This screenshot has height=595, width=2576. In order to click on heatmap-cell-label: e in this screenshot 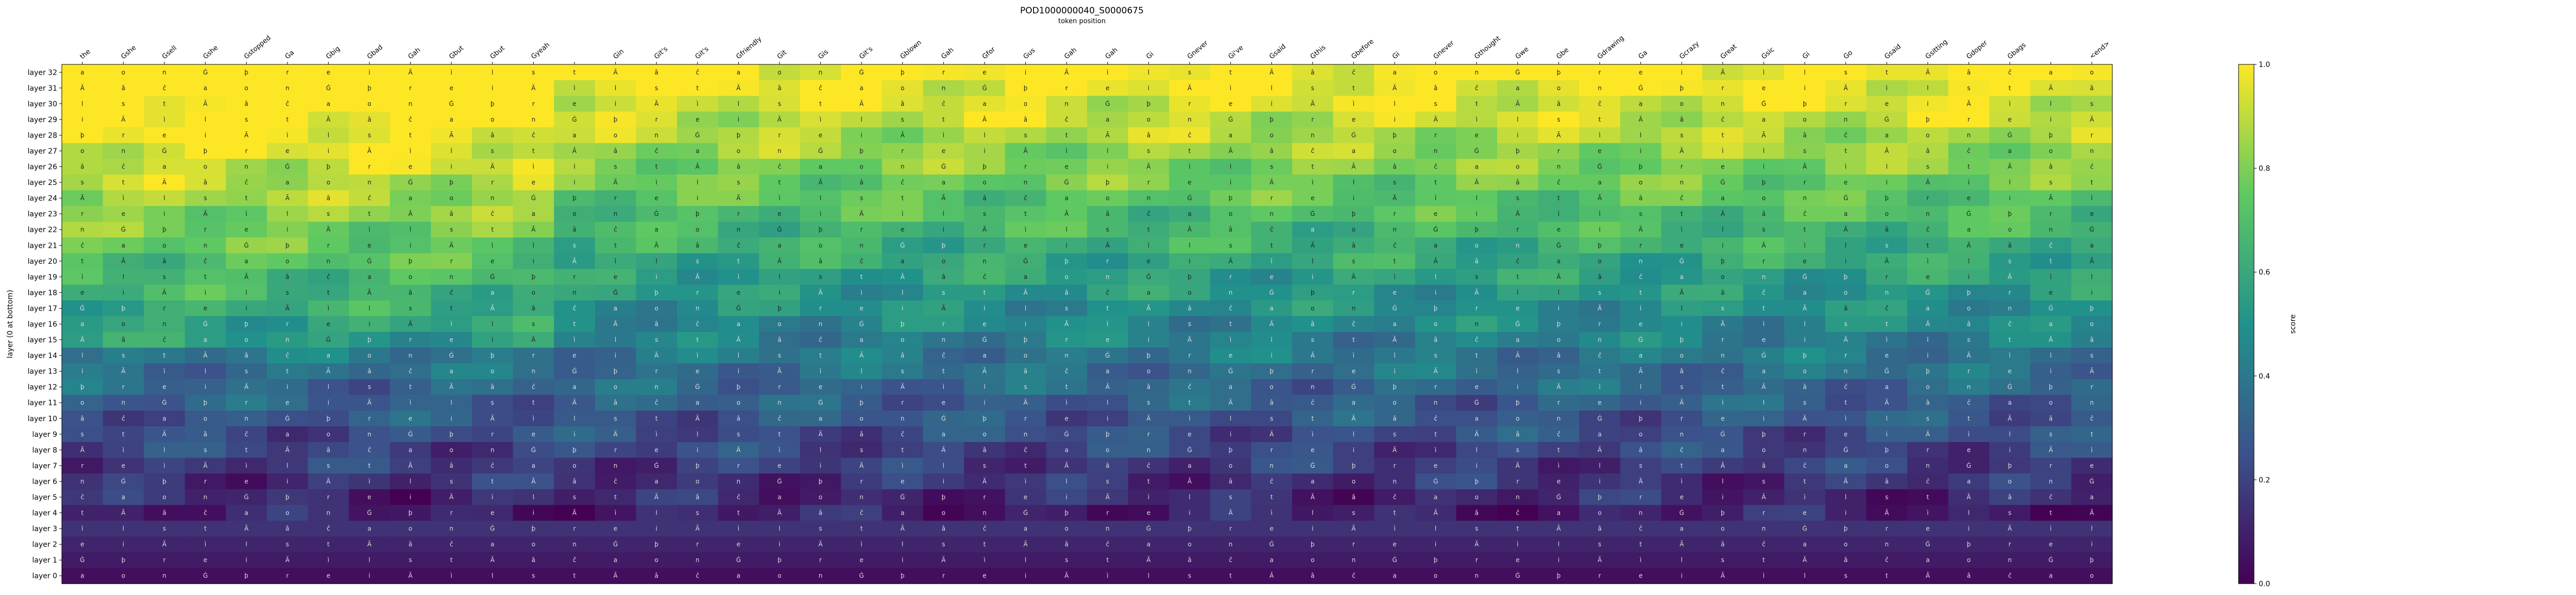, I will do `click(779, 213)`.